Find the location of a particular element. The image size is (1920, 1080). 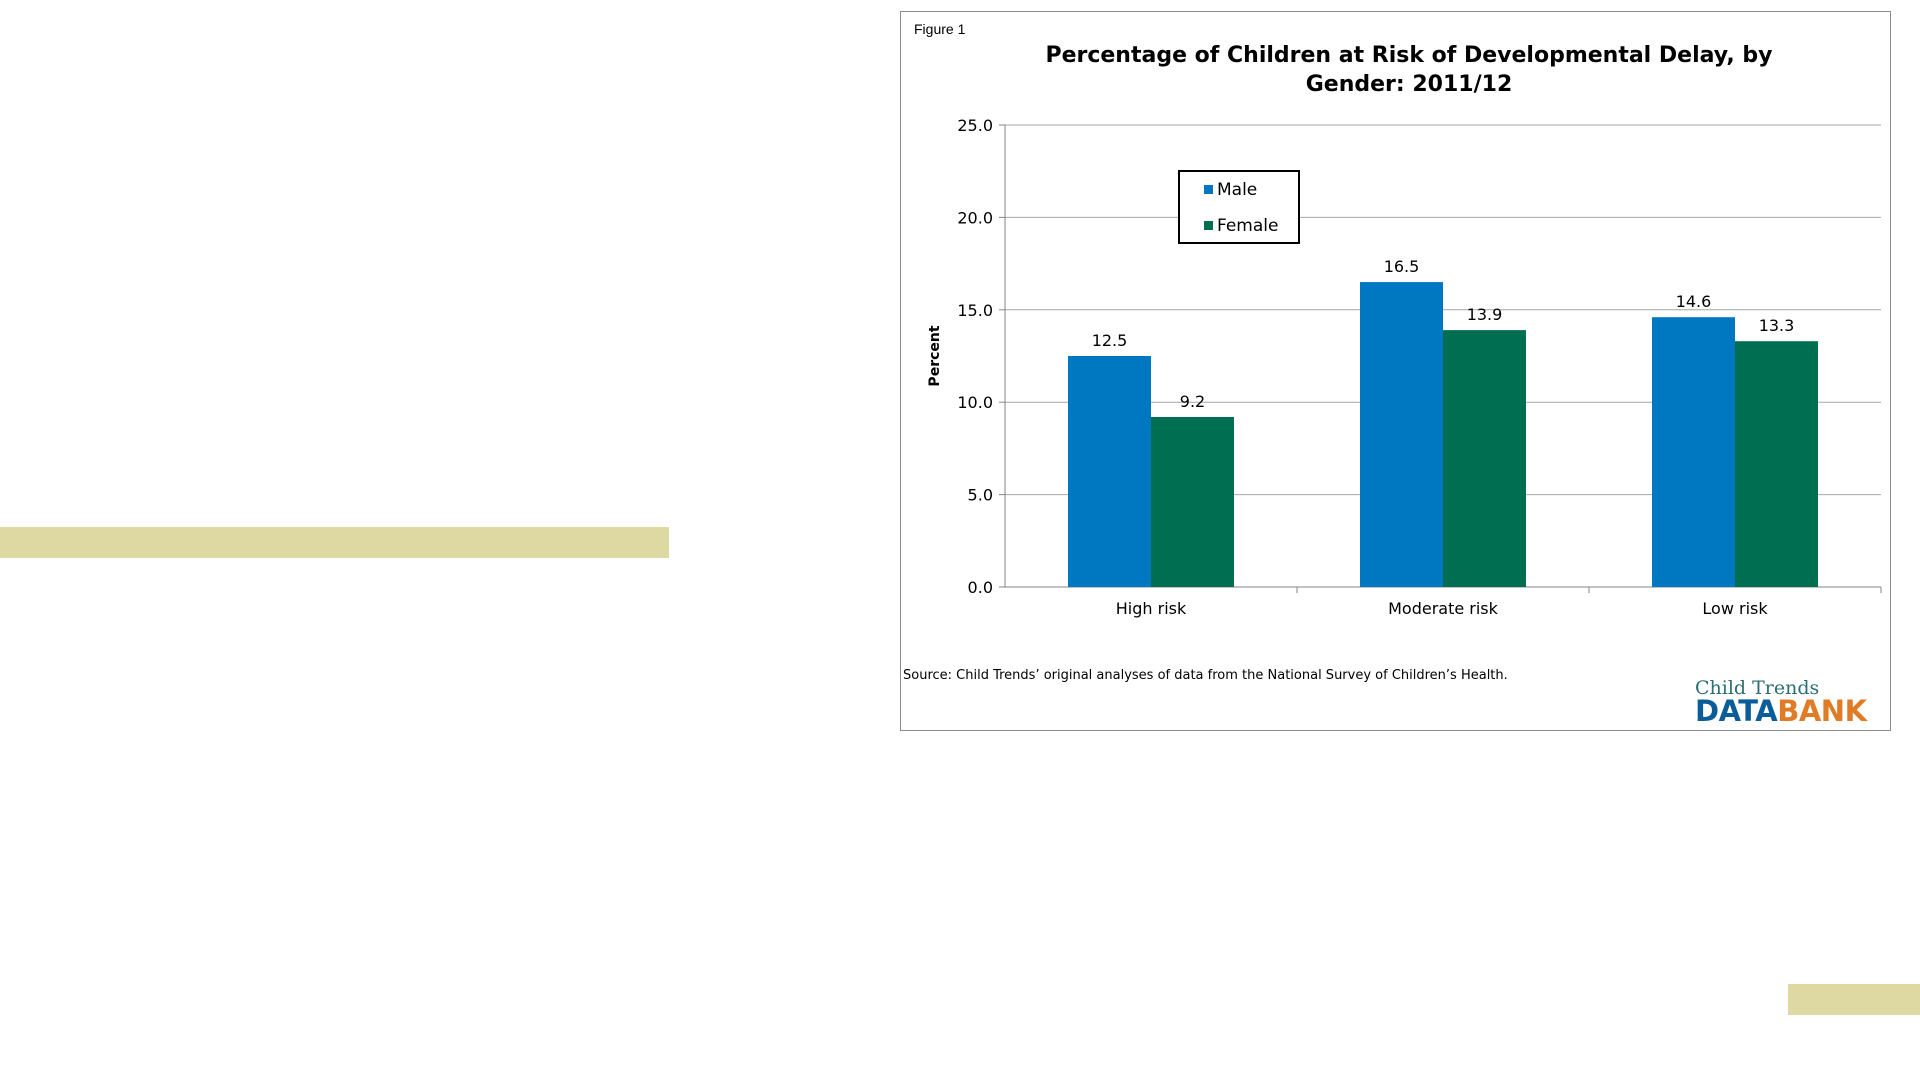

child-trends-databank-logo: Child Trends DATABANK is located at coordinates (1790, 702).